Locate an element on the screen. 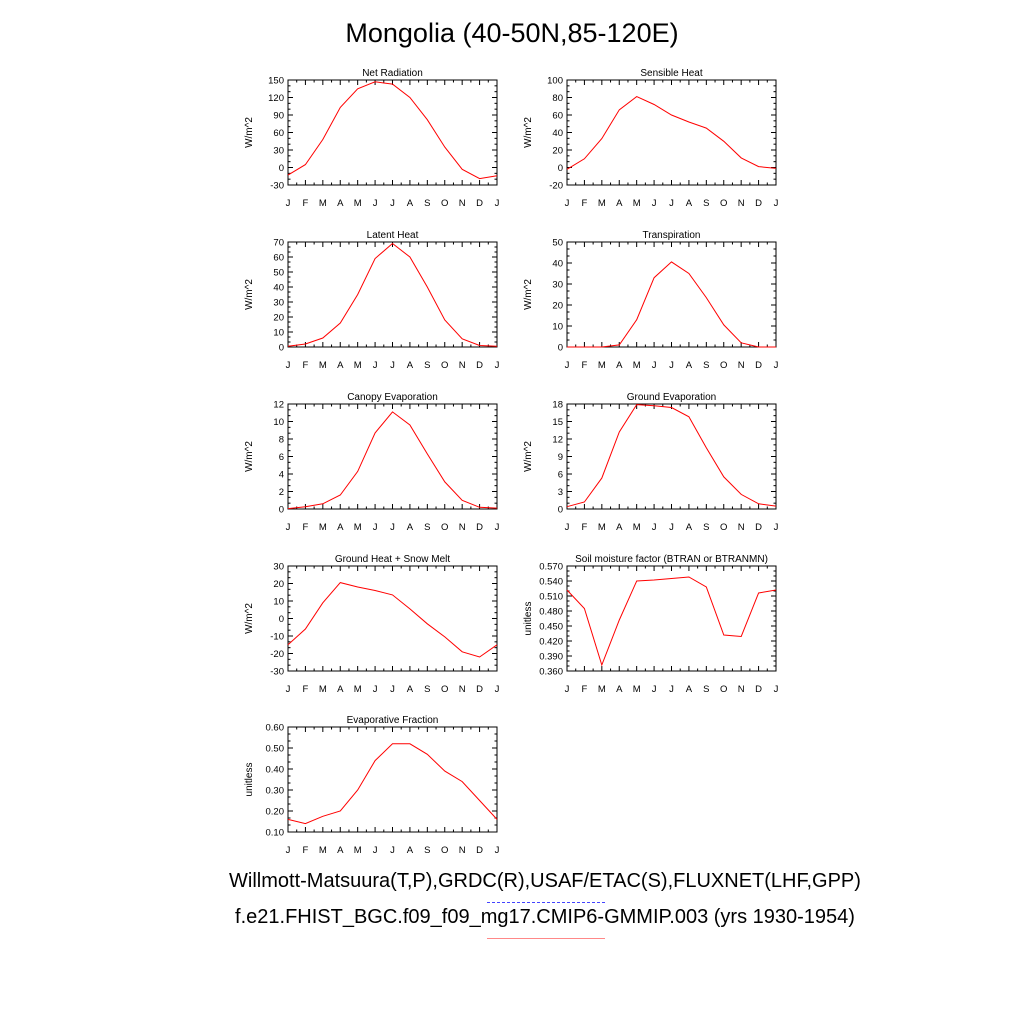 The height and width of the screenshot is (1024, 1024). footer-red-line is located at coordinates (546, 938).